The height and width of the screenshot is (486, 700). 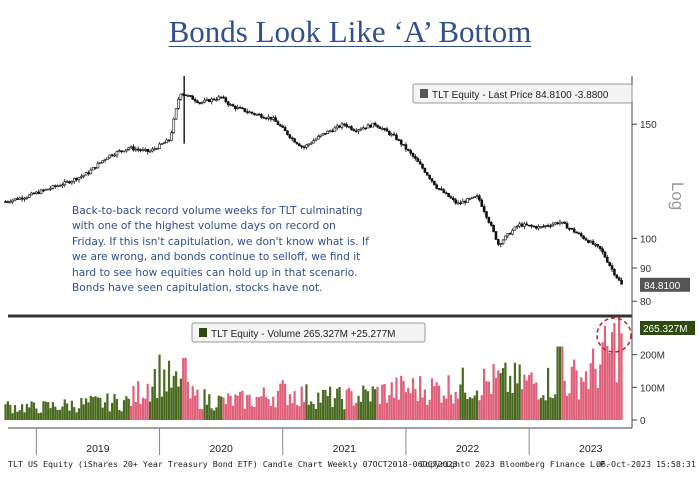 I want to click on volume-legend-box, so click(x=308, y=332).